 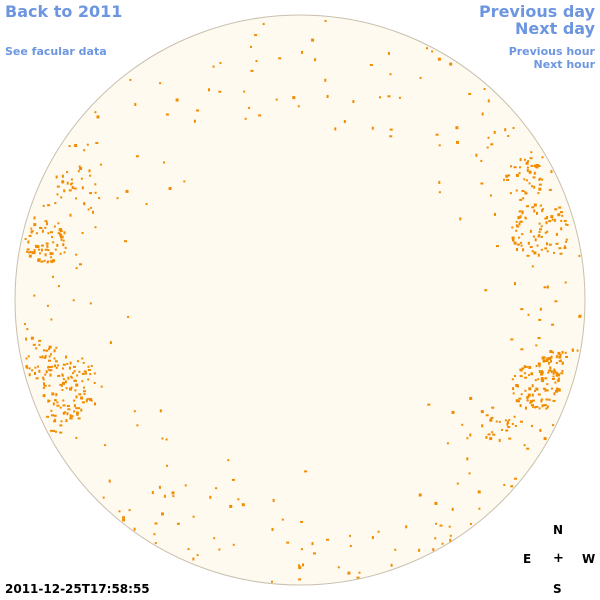 What do you see at coordinates (536, 11) in the screenshot?
I see `previous-day-link: Previous day` at bounding box center [536, 11].